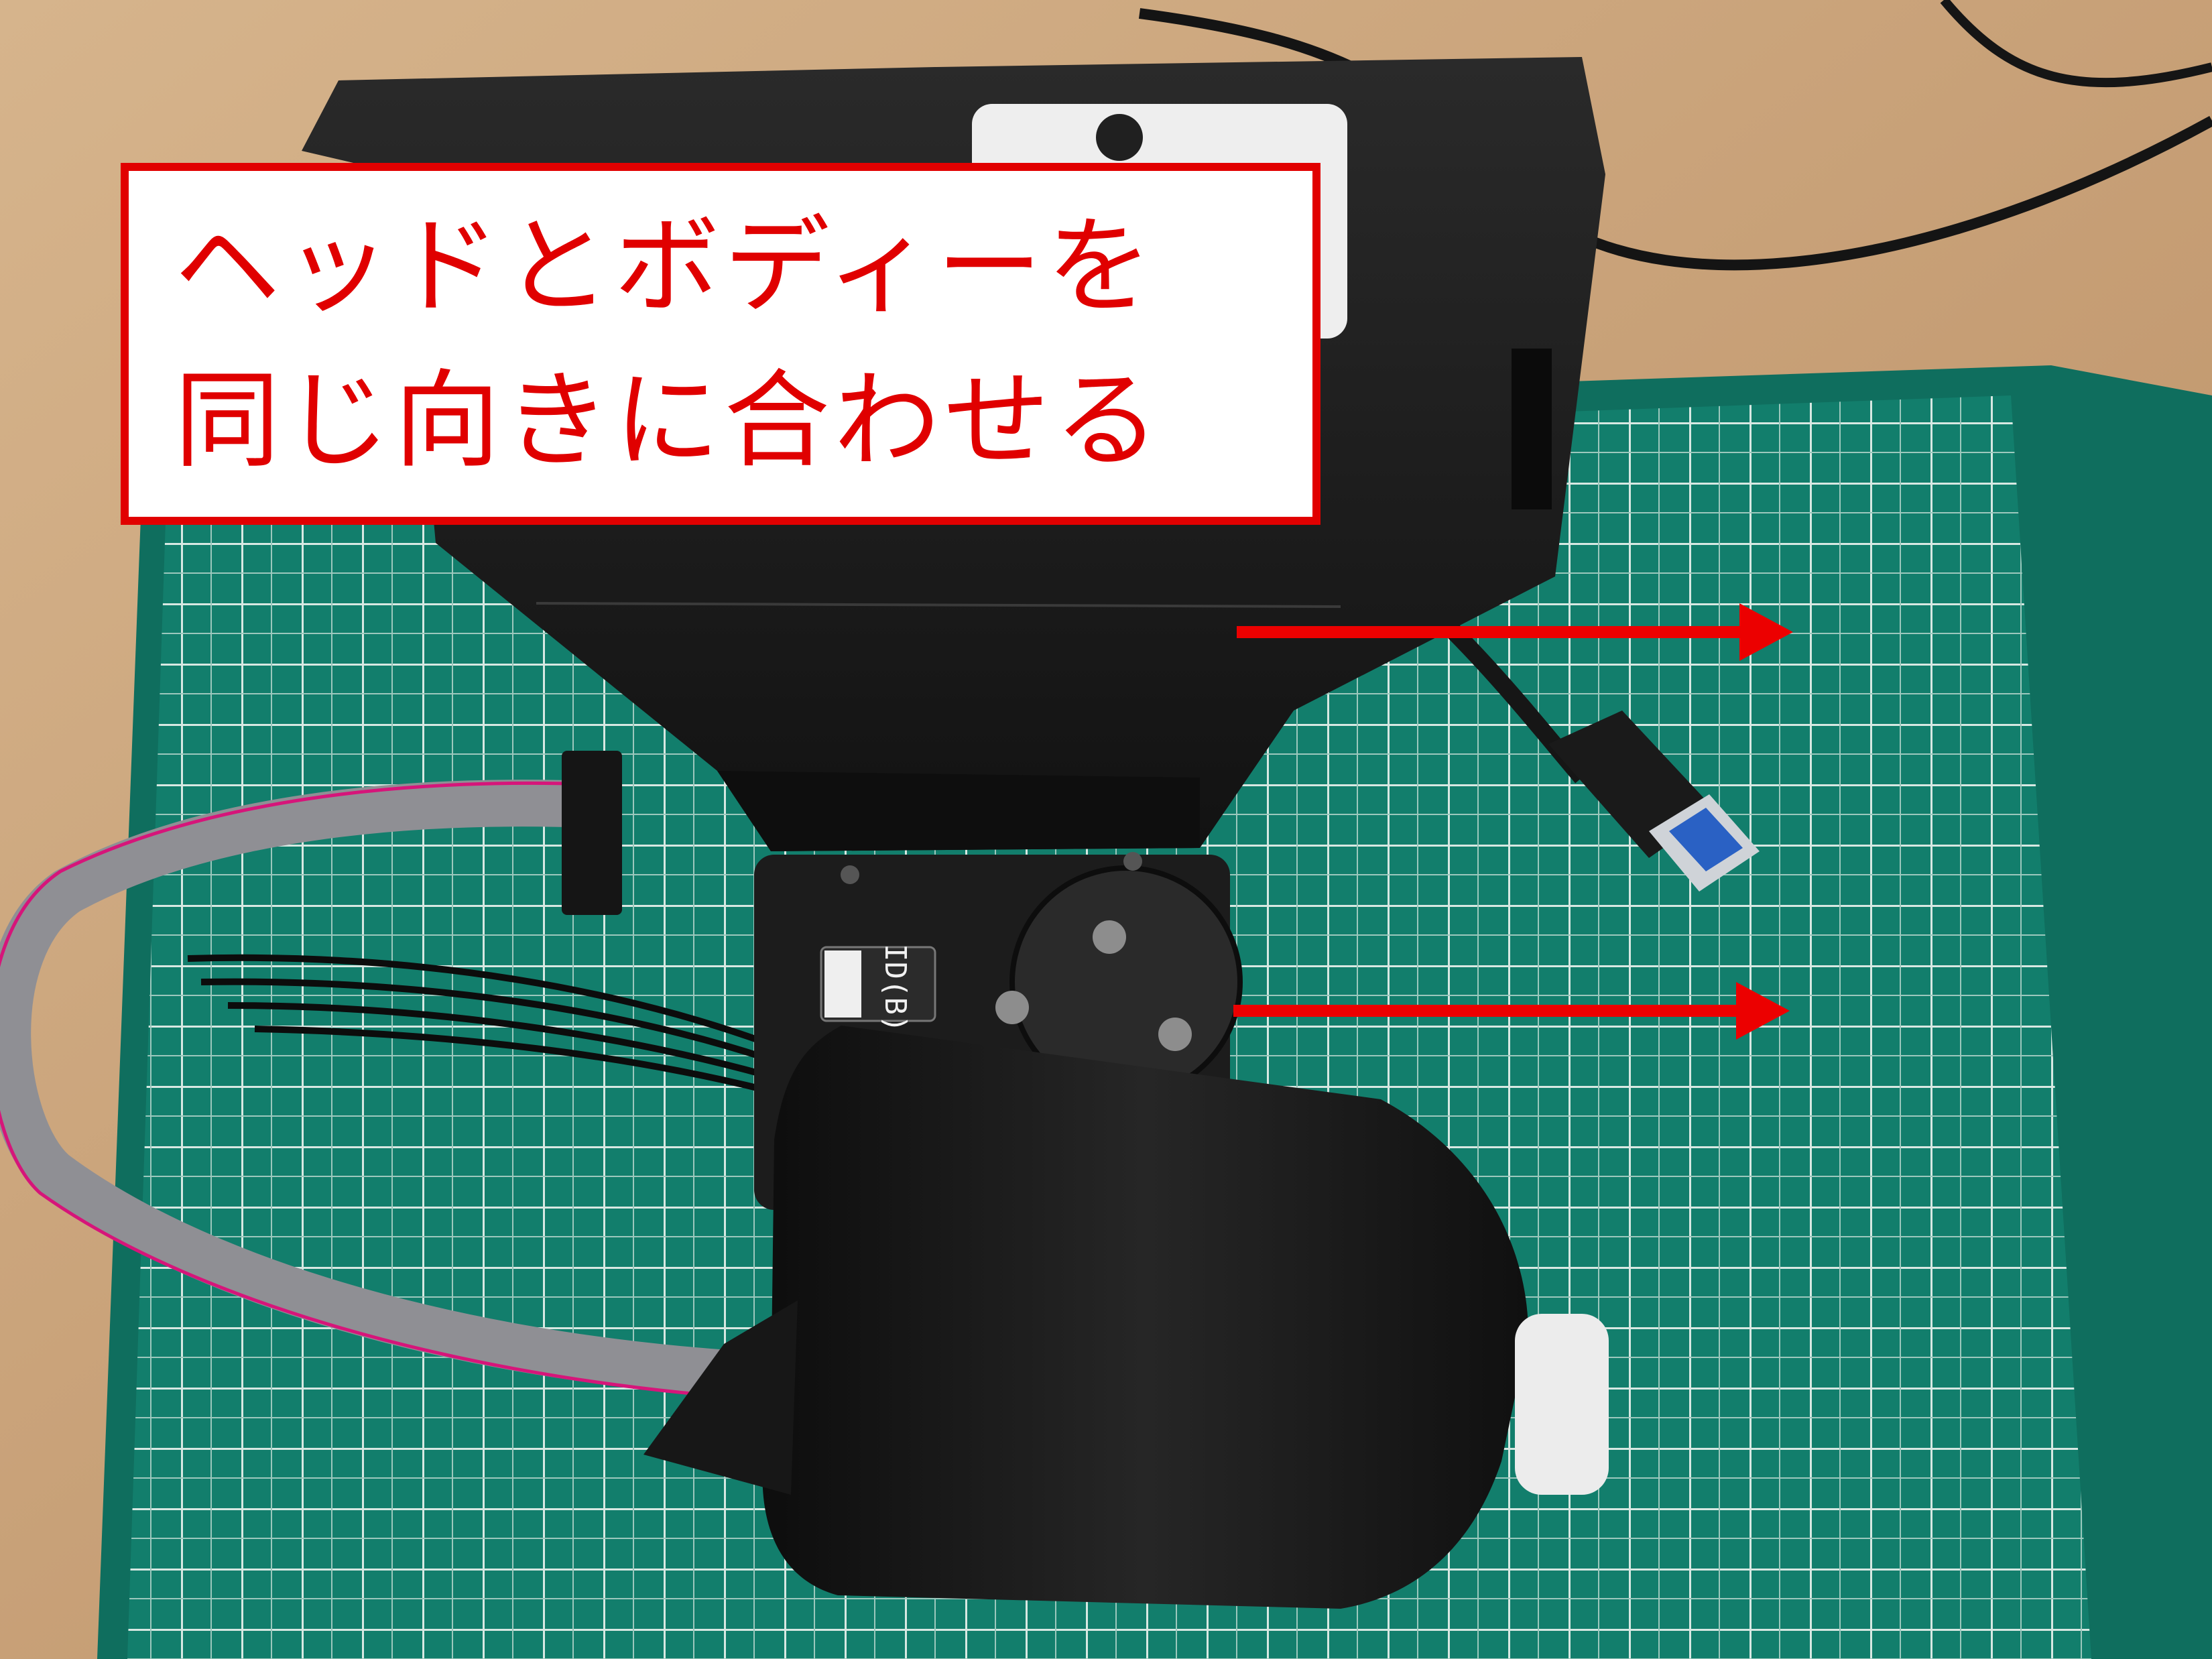 This screenshot has height=1659, width=2212. What do you see at coordinates (506, 1031) in the screenshot?
I see `servo-wires` at bounding box center [506, 1031].